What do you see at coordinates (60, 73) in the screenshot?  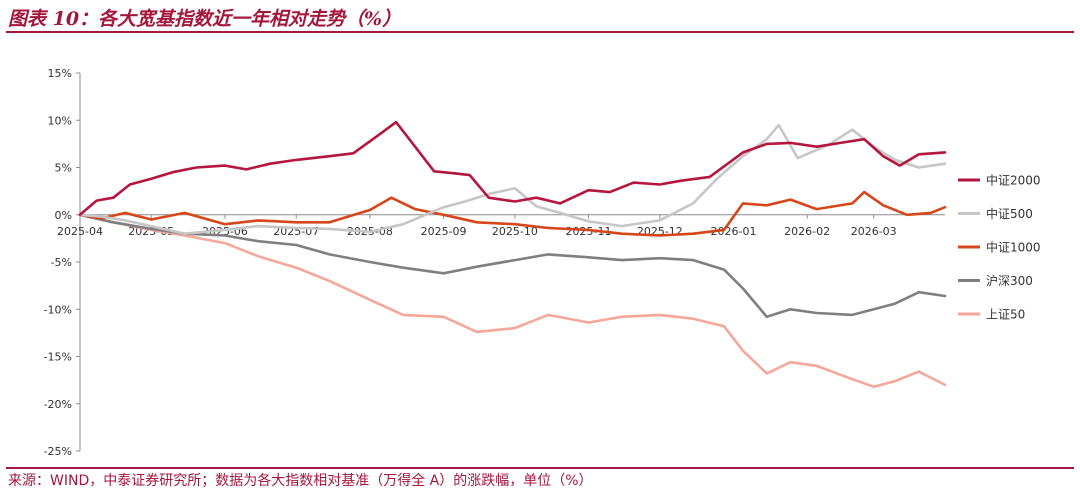 I see `y-tick-label: 15%` at bounding box center [60, 73].